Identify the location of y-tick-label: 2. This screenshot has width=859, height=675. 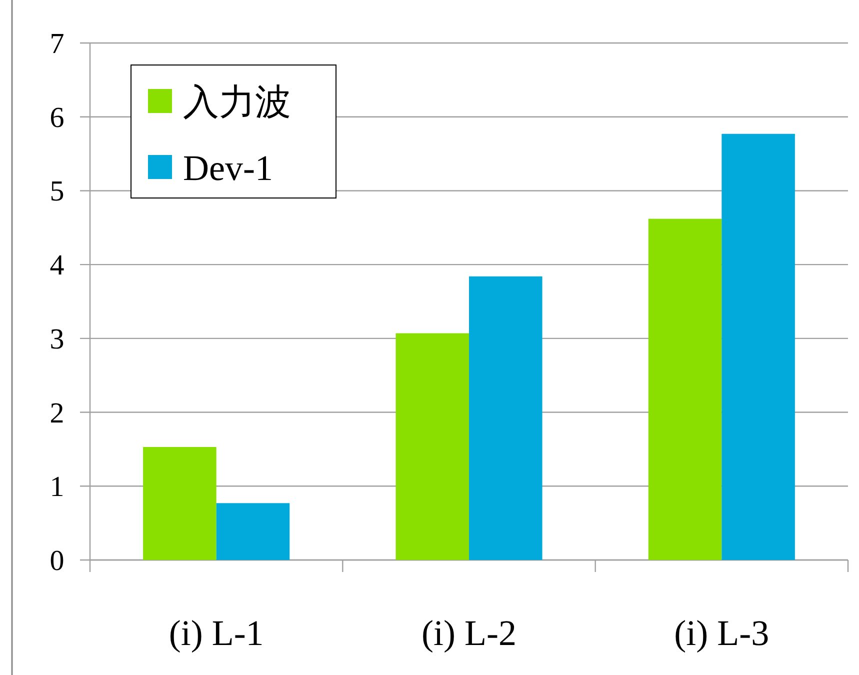
(57, 413).